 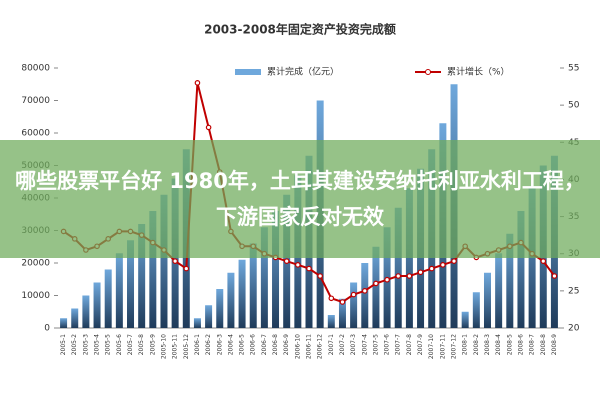 I want to click on x-tick-label: 2005-11, so click(x=175, y=346).